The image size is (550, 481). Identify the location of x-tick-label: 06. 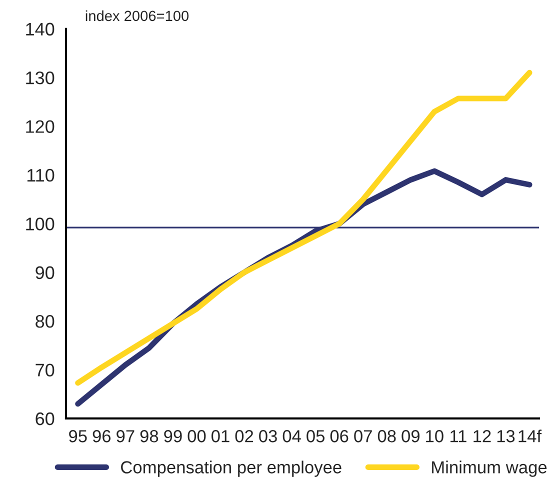
(339, 436).